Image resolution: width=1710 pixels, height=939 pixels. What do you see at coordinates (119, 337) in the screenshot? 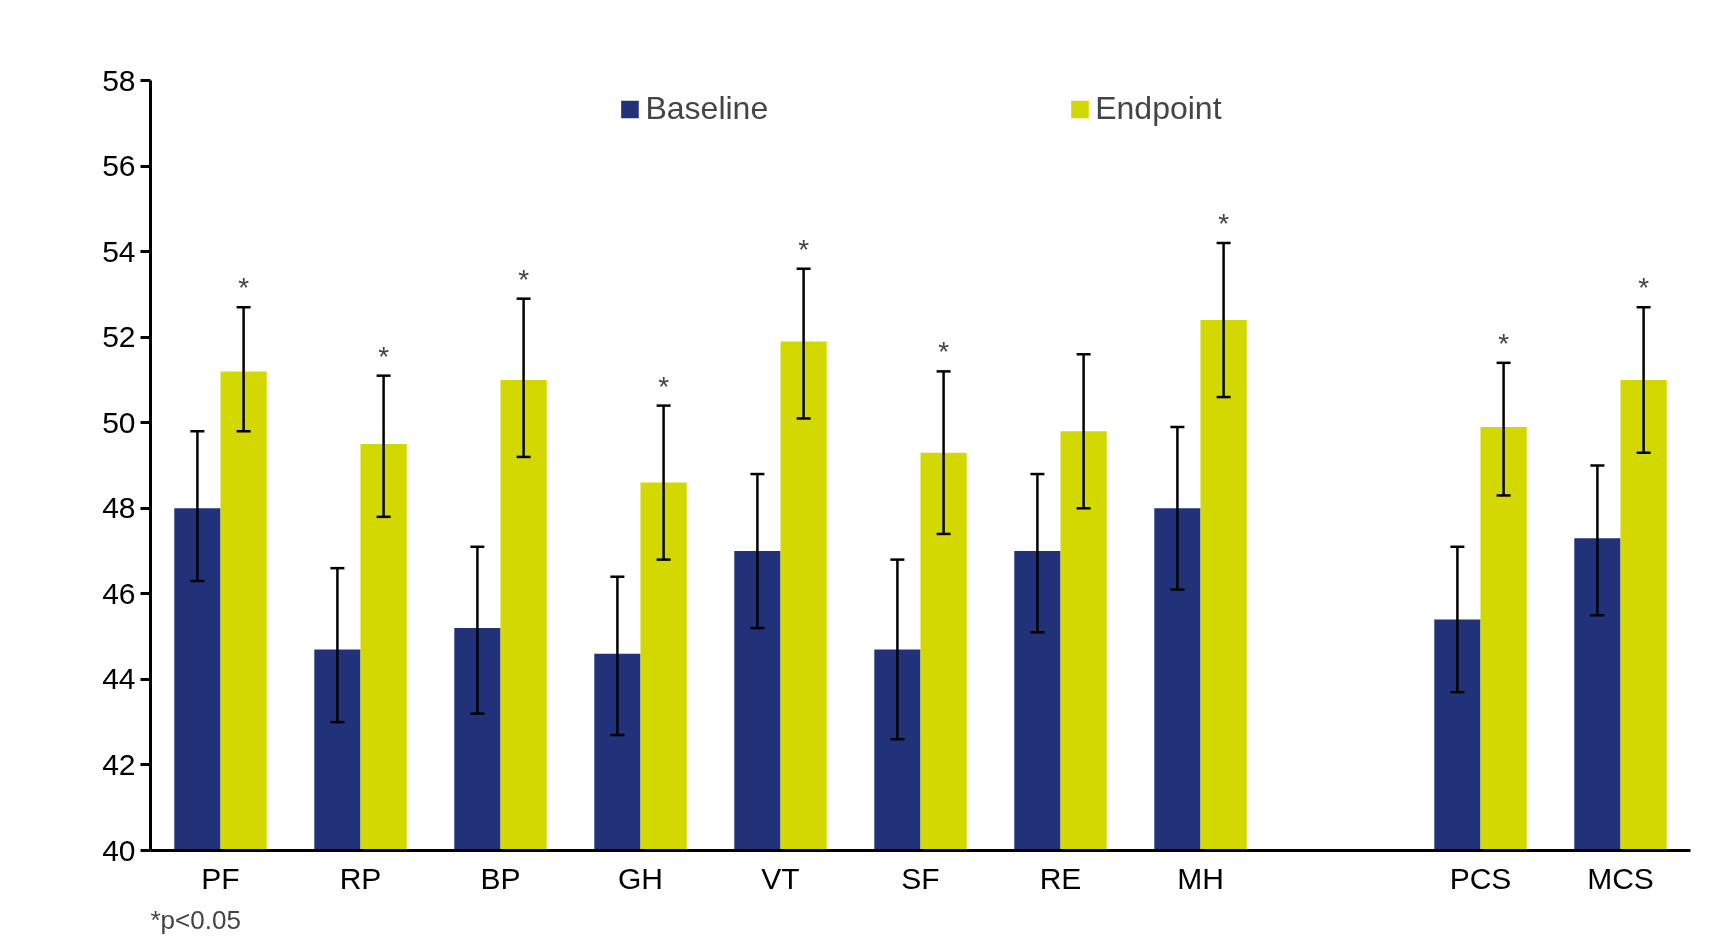
I see `y-tick-label: 52` at bounding box center [119, 337].